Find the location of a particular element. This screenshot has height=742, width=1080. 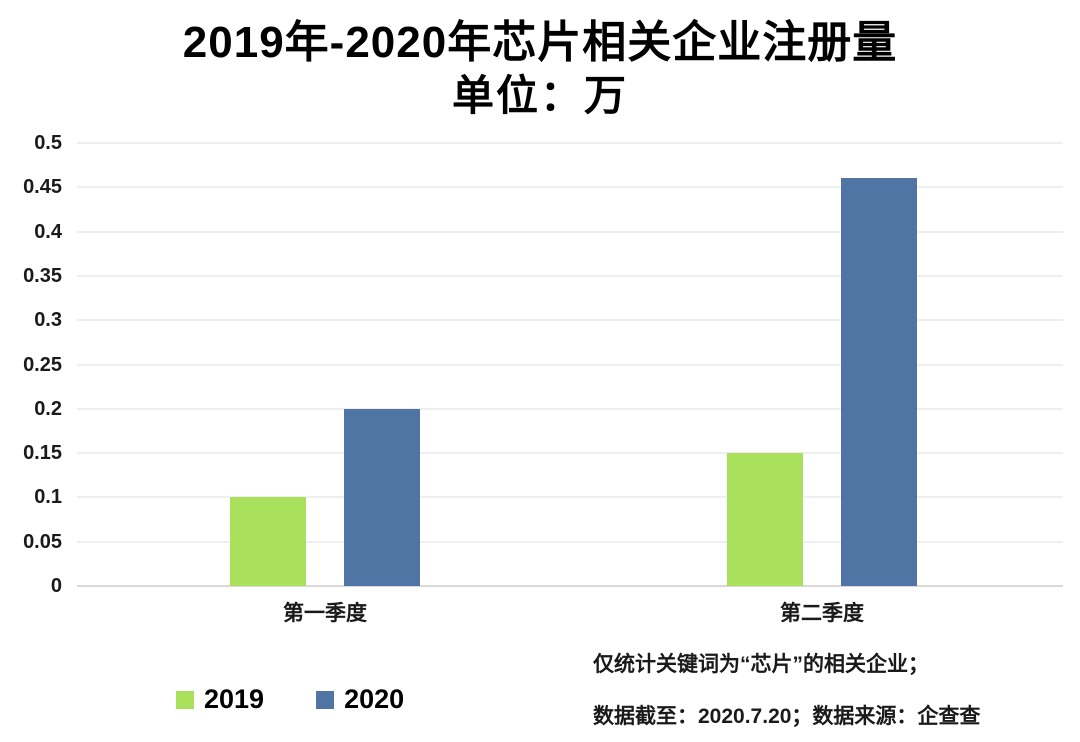

gridline-0.3 is located at coordinates (570, 320).